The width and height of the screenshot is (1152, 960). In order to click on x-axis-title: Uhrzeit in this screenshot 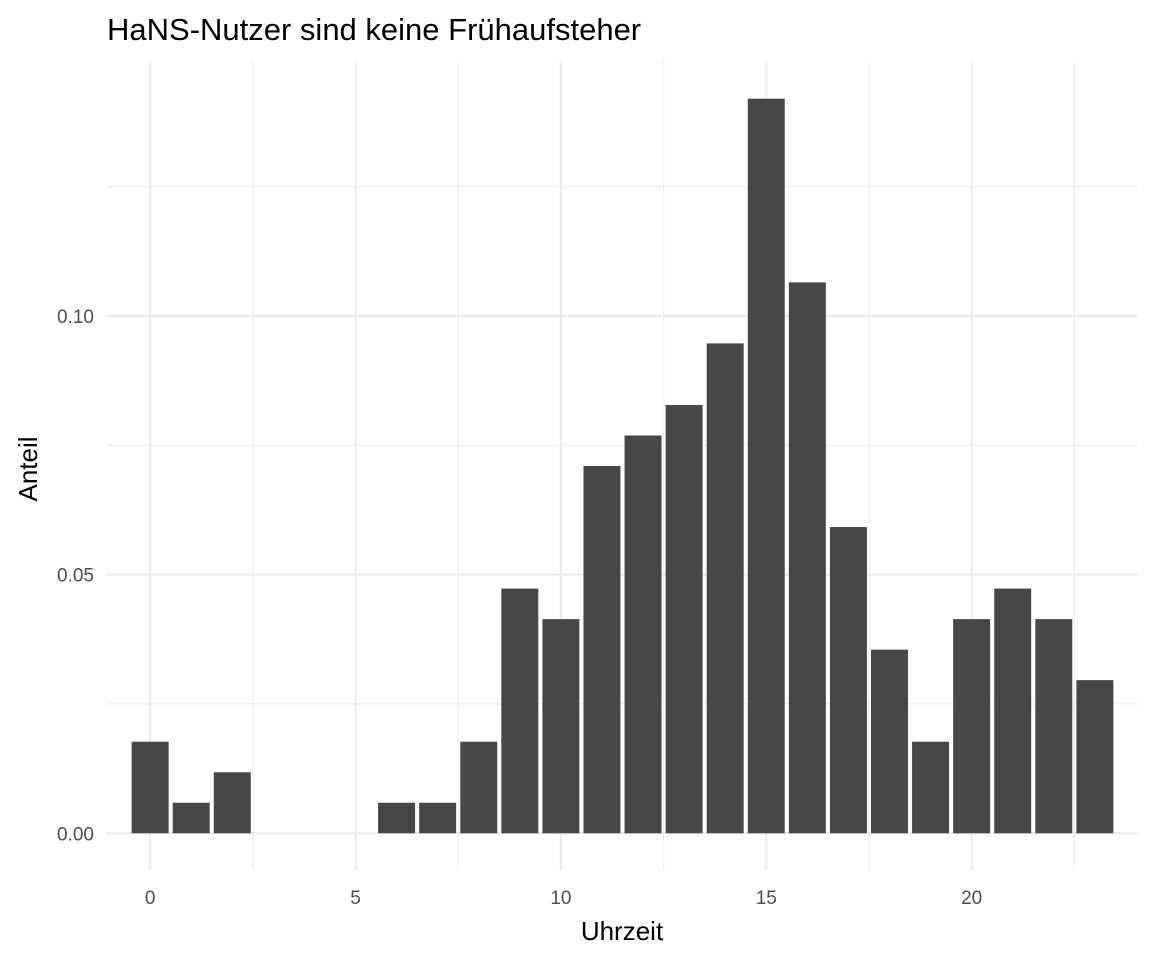, I will do `click(622, 931)`.